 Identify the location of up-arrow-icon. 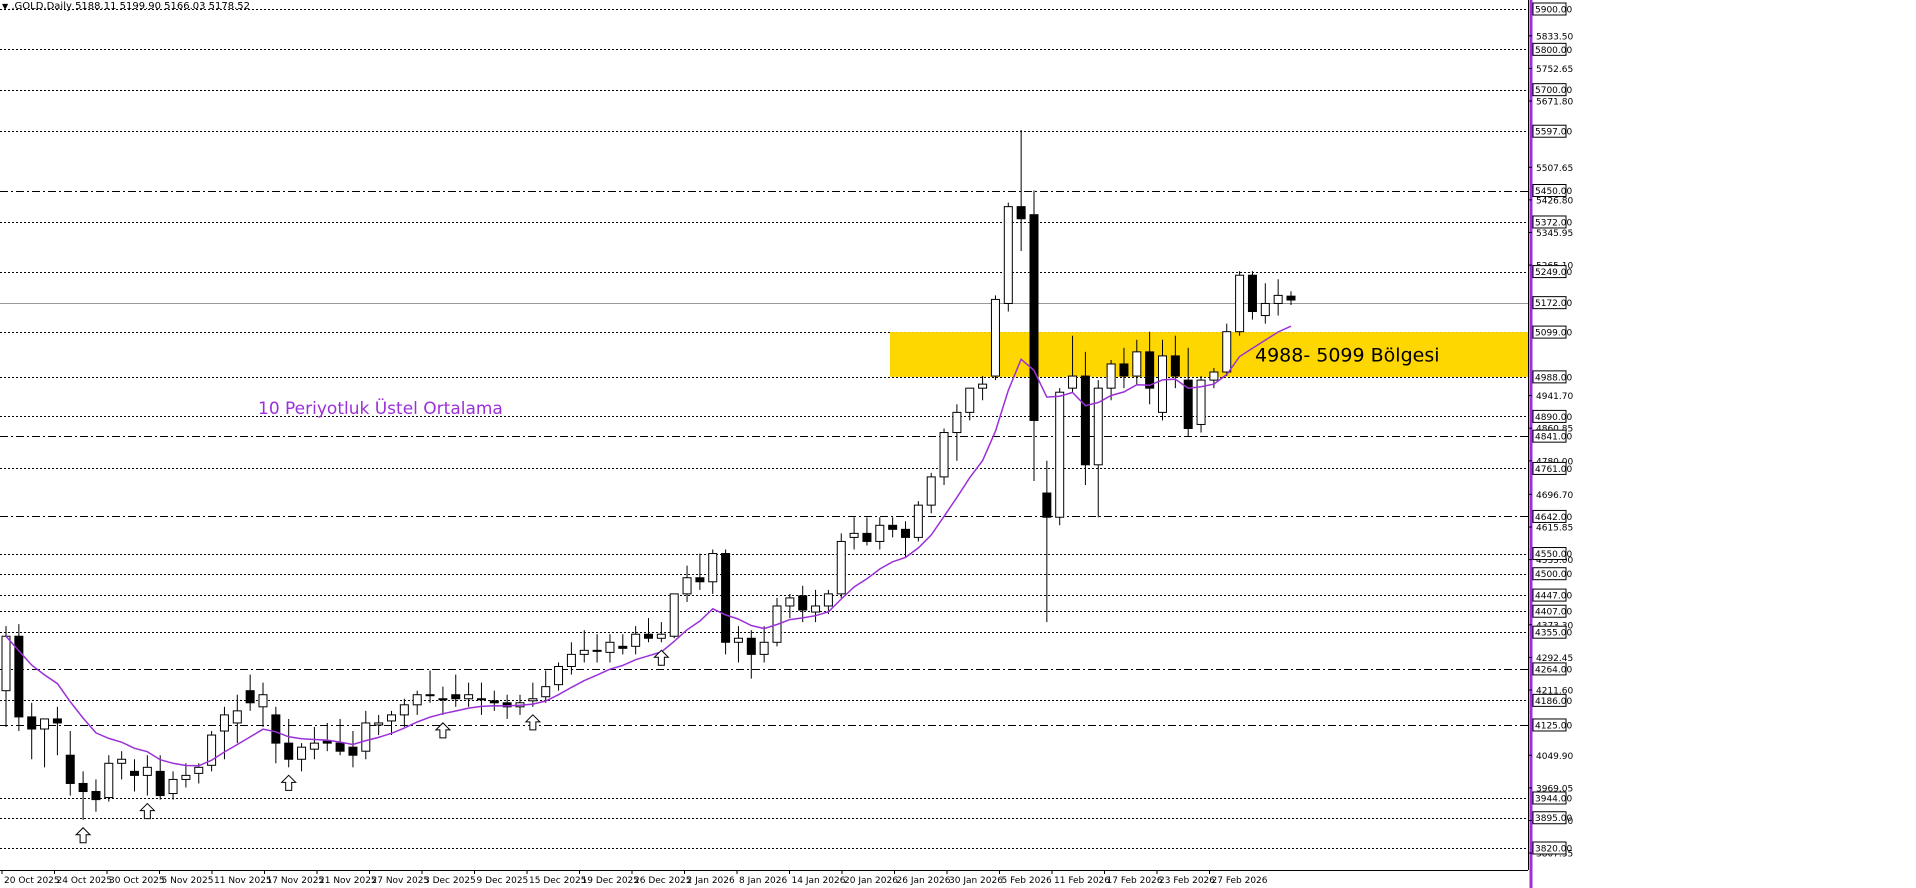
(147, 811).